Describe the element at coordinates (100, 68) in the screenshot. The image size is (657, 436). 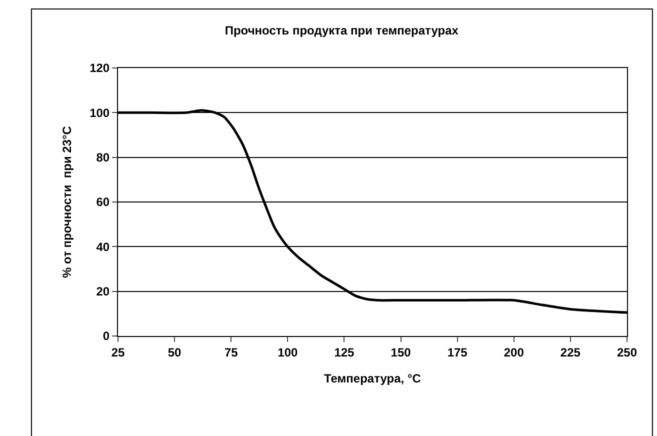
I see `y-tick-label: 120` at that location.